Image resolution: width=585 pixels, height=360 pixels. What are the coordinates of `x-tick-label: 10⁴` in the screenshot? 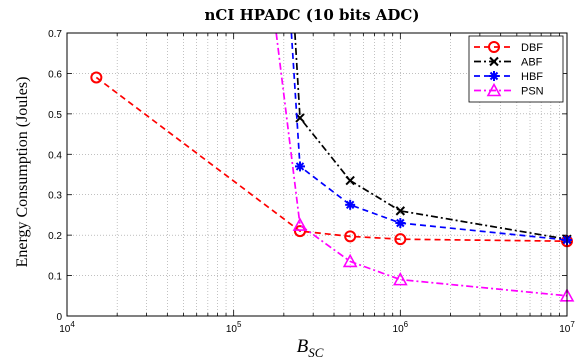 It's located at (67, 327).